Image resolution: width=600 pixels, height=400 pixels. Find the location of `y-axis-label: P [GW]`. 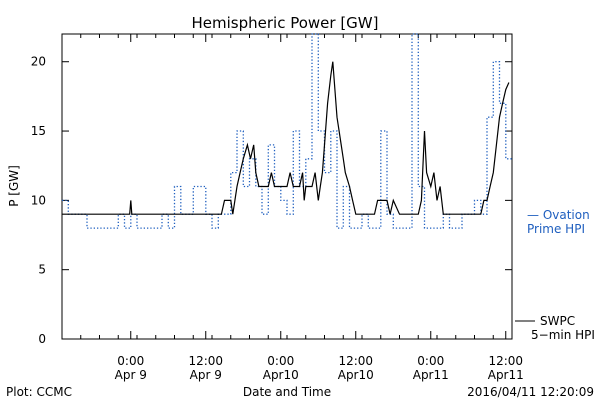

y-axis-label: P [GW] is located at coordinates (14, 186).